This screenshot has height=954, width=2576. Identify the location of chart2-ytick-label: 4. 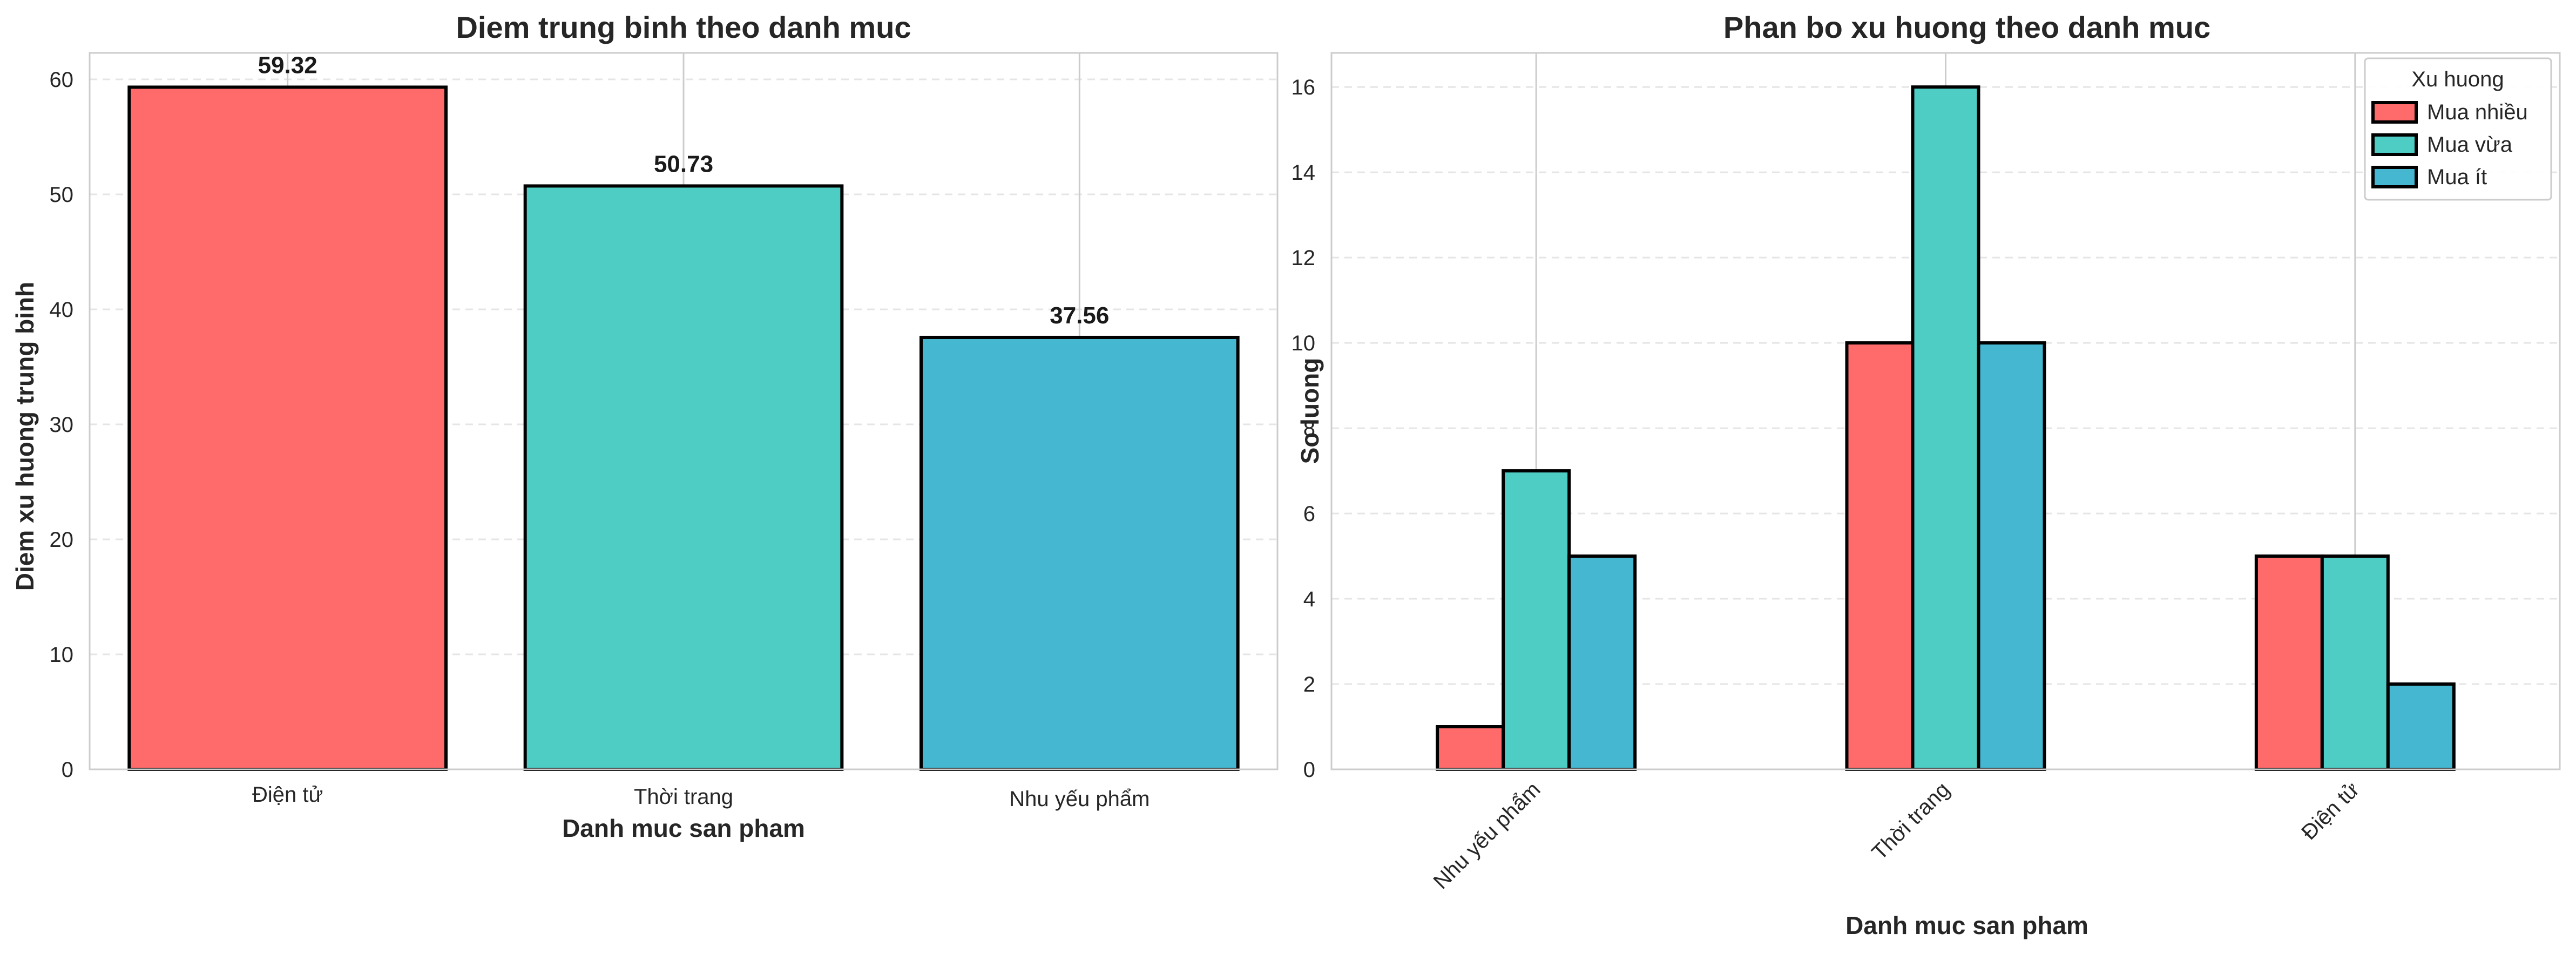
(1309, 599).